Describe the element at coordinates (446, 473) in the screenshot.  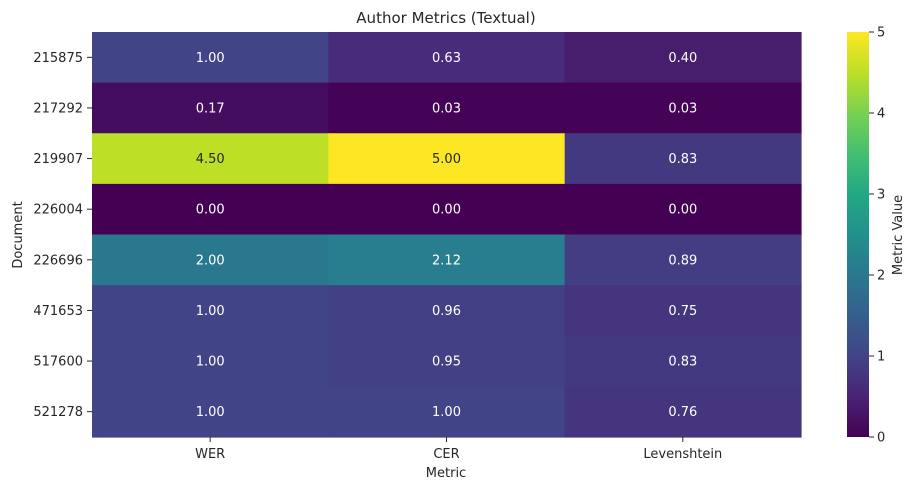
I see `x-axis-label: Metric` at that location.